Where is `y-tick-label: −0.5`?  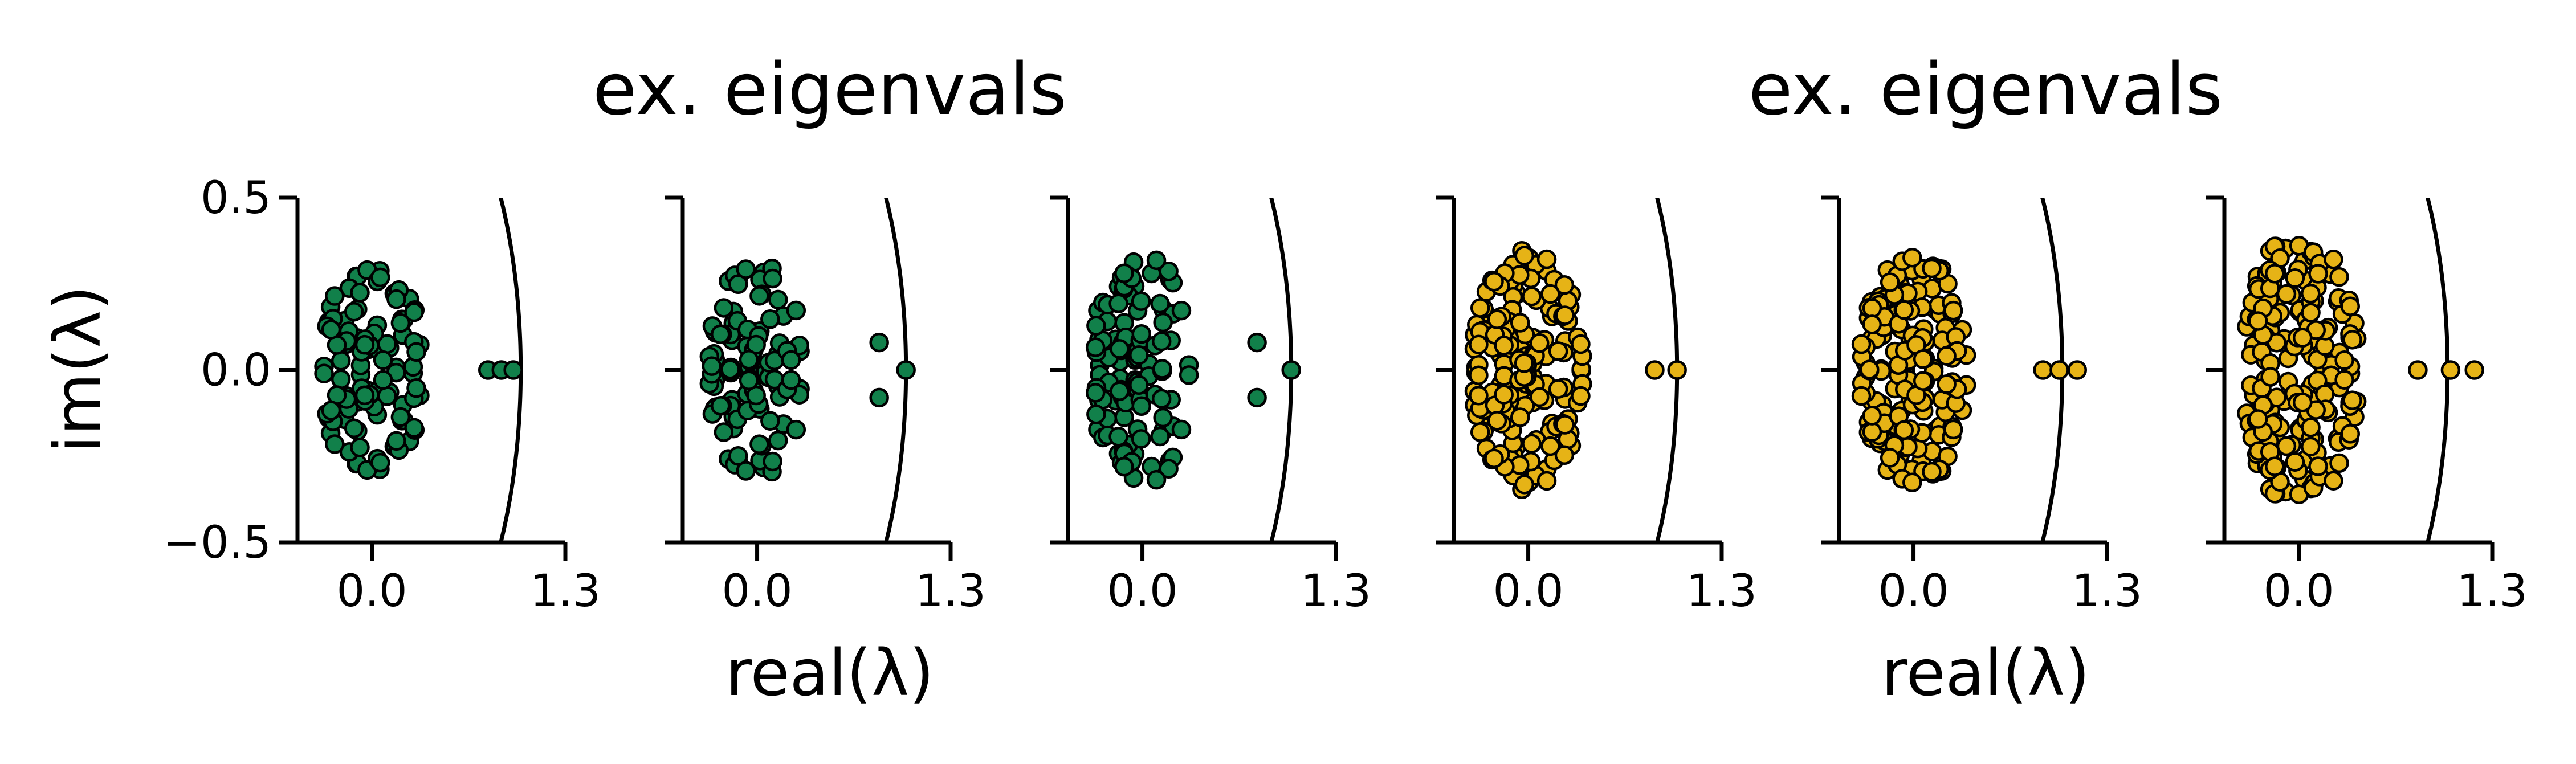 y-tick-label: −0.5 is located at coordinates (217, 543).